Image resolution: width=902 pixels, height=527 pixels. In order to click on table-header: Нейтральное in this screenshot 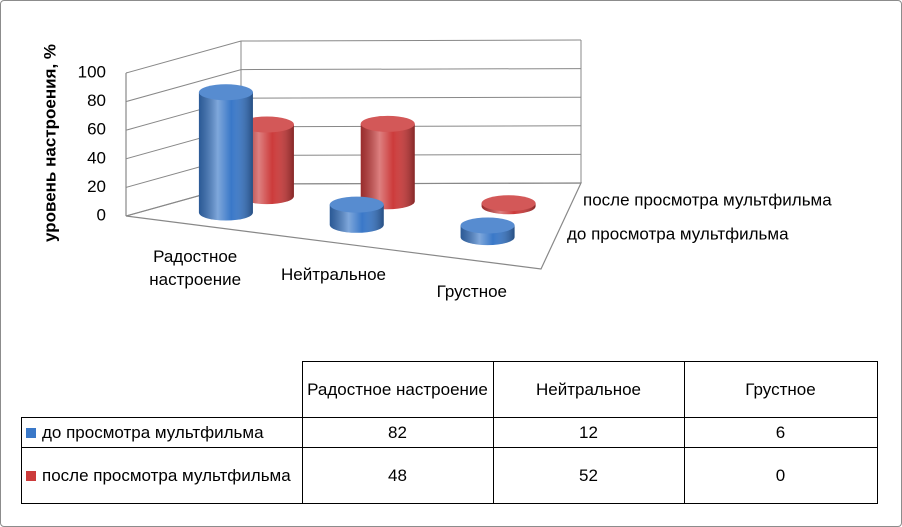, I will do `click(588, 389)`.